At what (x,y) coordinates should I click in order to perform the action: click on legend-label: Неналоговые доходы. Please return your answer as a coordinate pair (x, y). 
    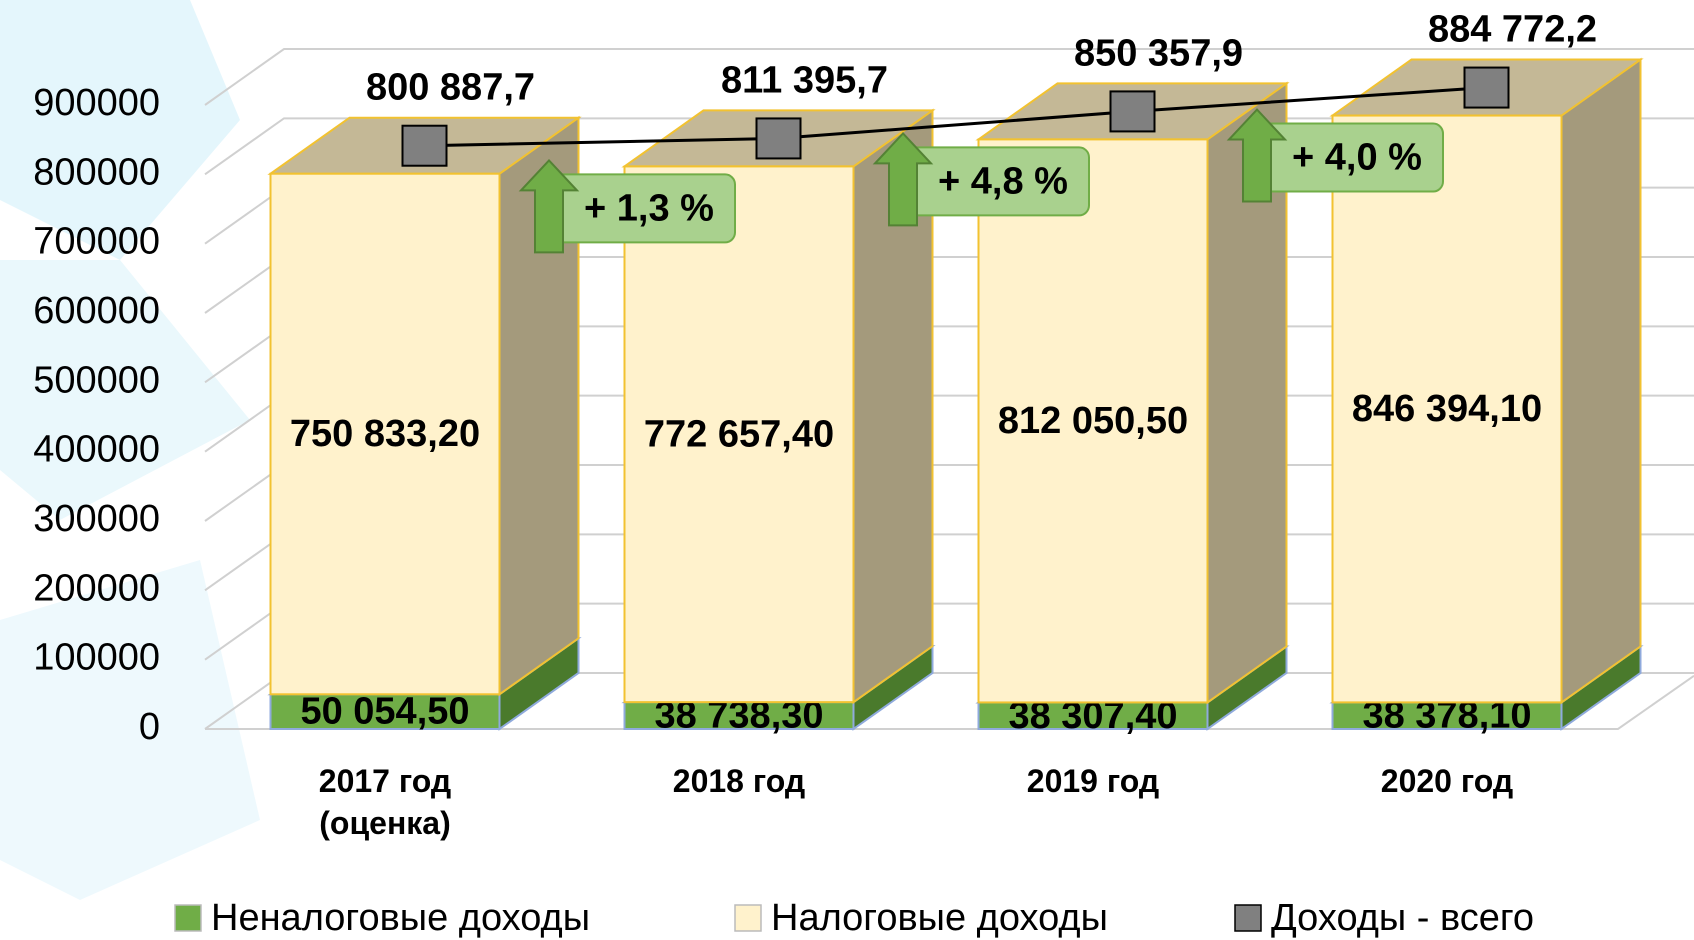
    Looking at the image, I should click on (400, 918).